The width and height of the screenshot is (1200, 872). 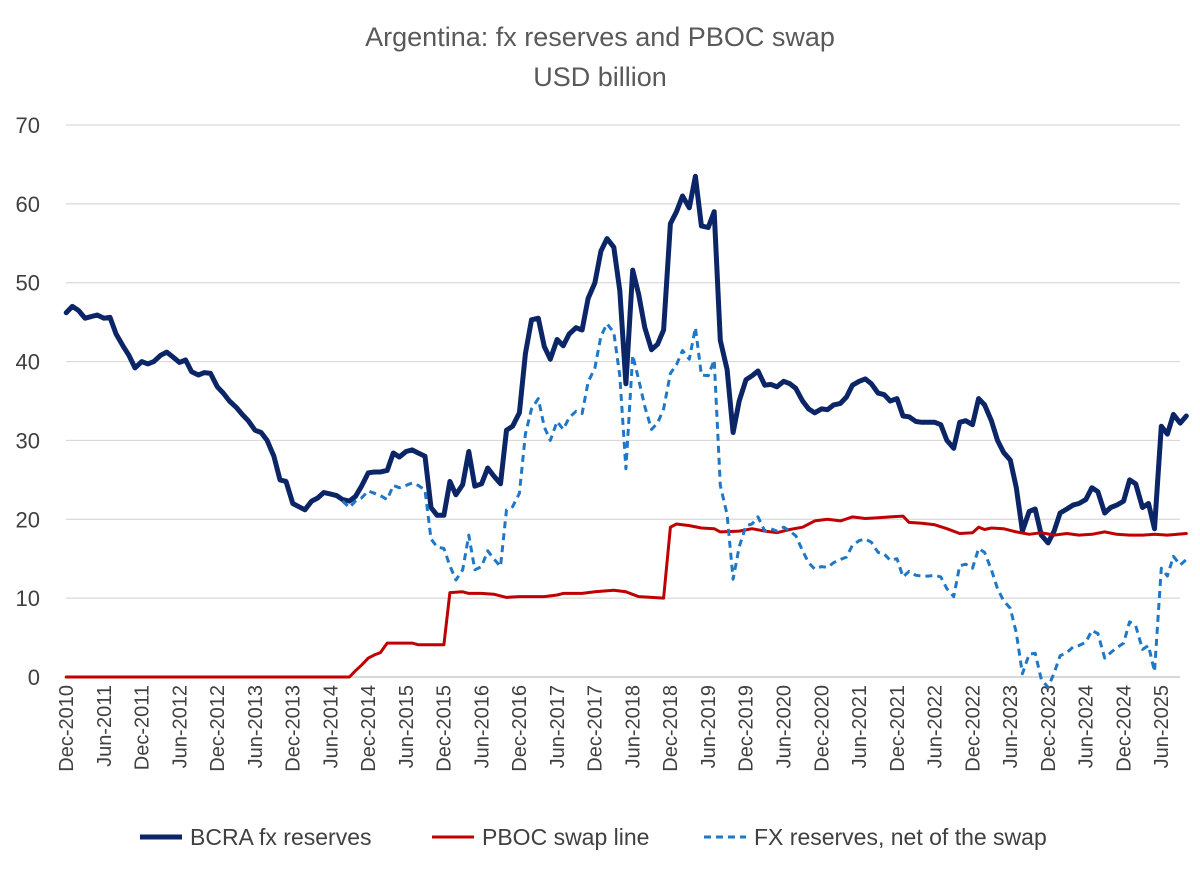 I want to click on legend-label-1: BCRA fx reserves, so click(x=281, y=837).